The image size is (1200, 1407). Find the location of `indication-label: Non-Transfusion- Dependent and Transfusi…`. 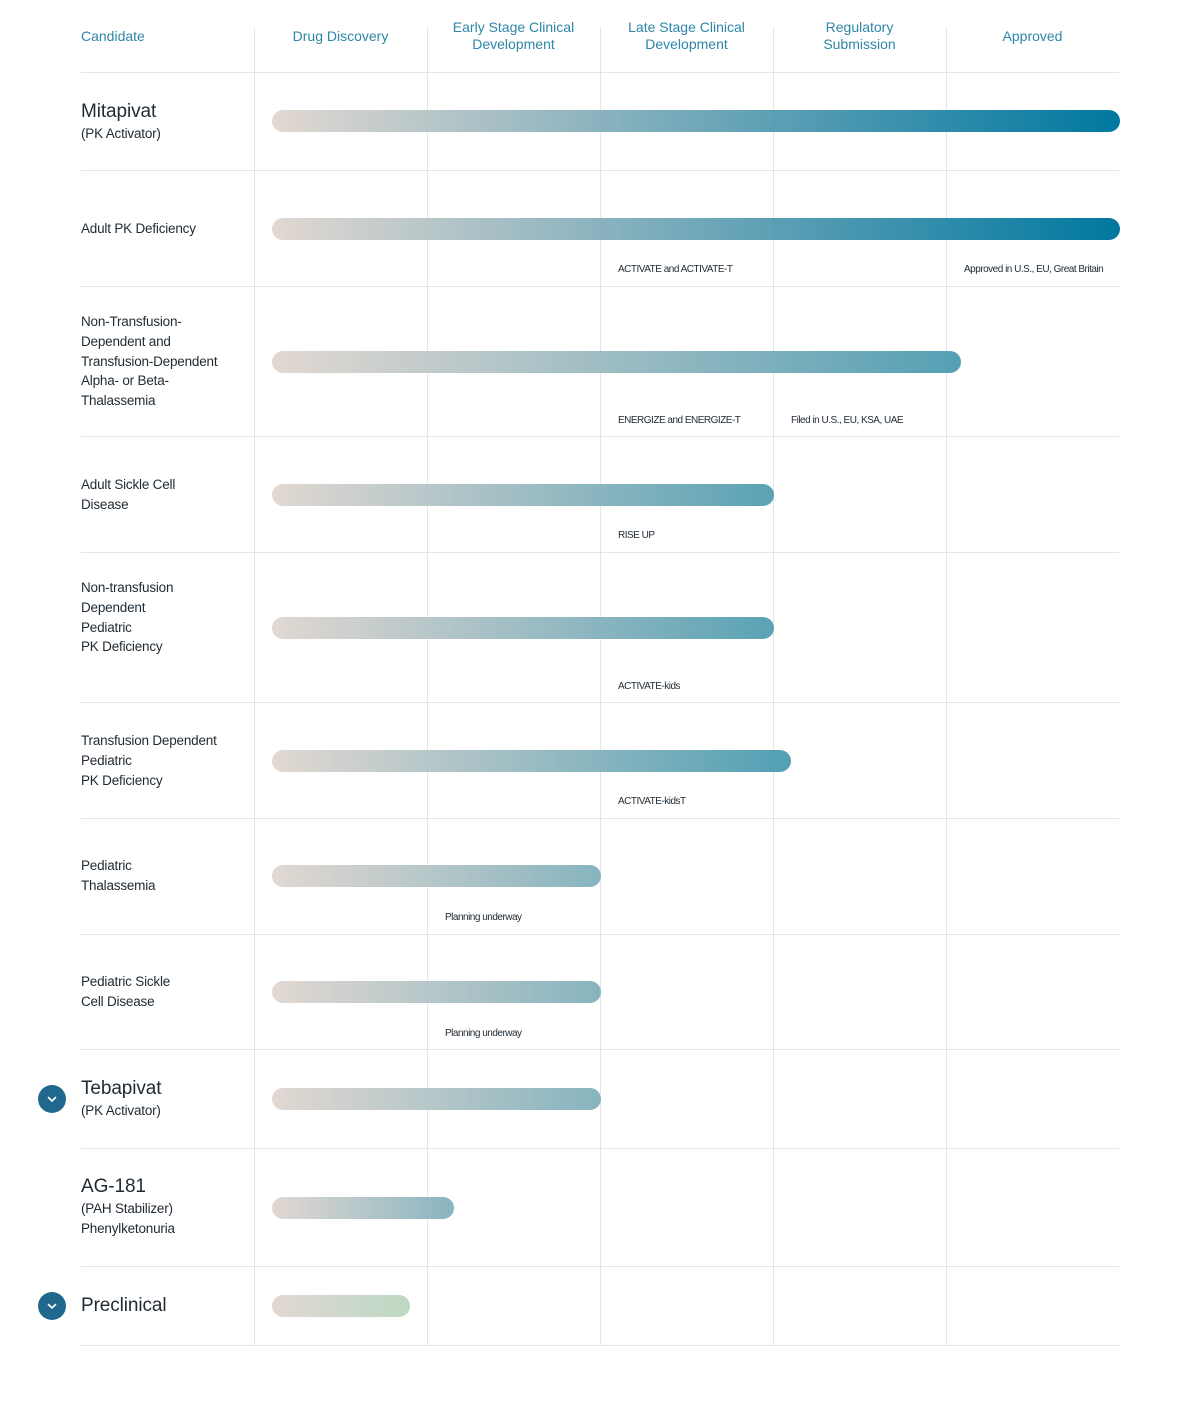

indication-label: Non-Transfusion- Dependent and Transfusi… is located at coordinates (149, 361).